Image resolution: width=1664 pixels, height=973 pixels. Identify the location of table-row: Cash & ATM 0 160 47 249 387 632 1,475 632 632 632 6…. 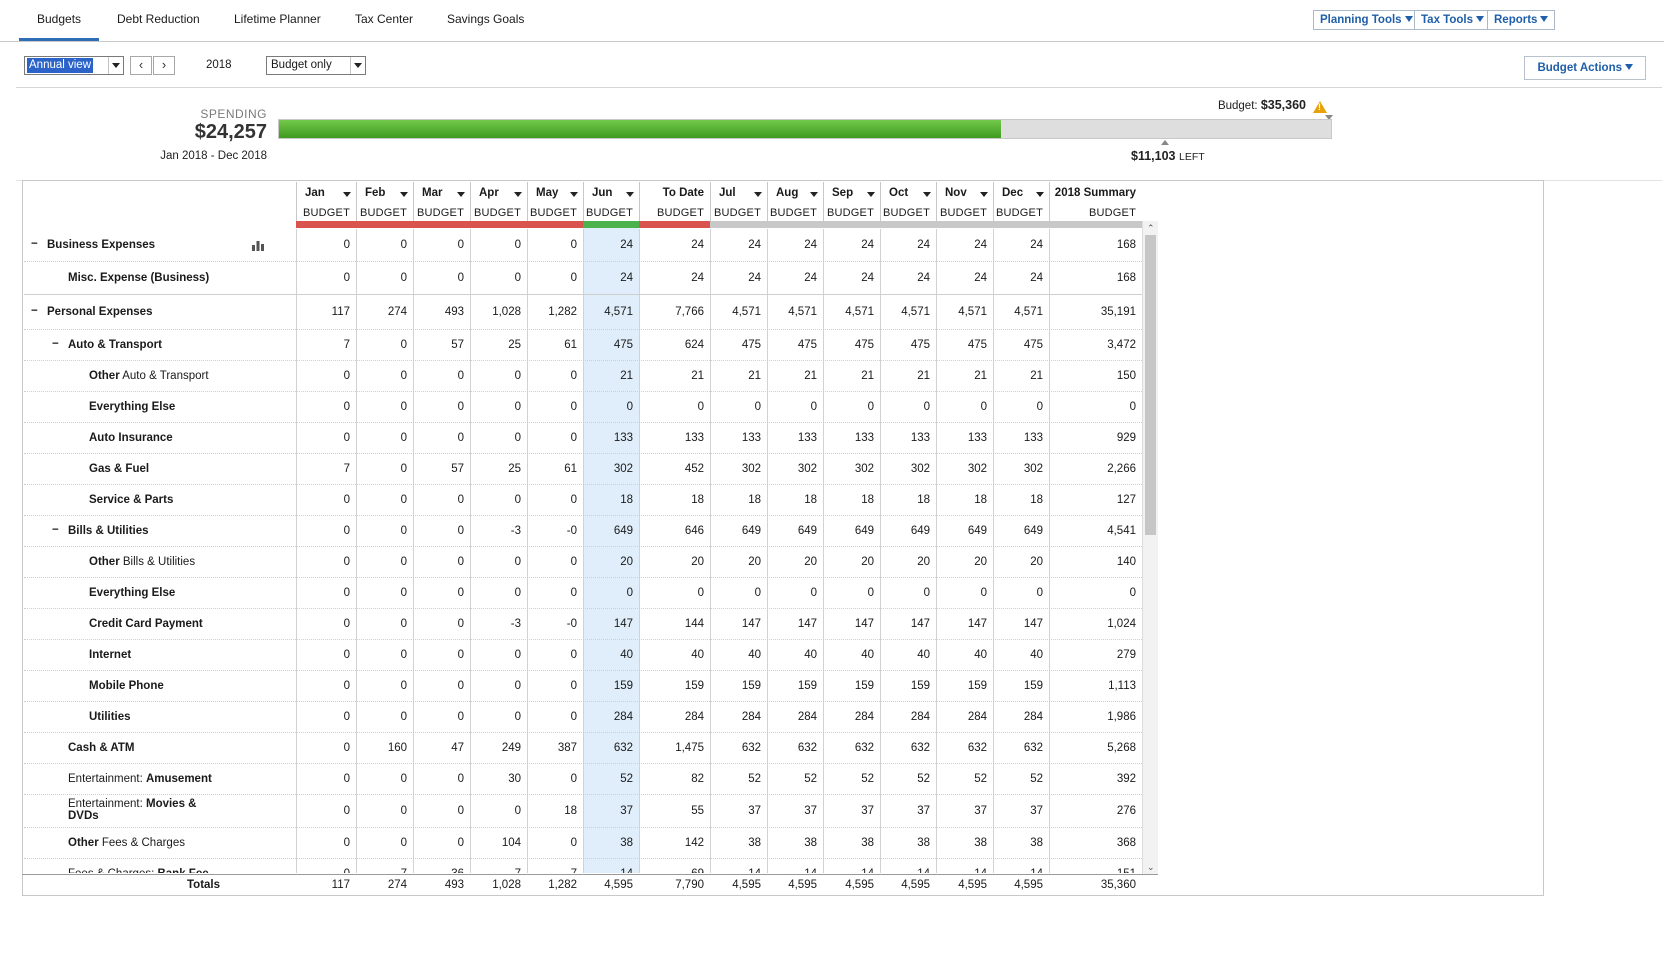
(583, 748).